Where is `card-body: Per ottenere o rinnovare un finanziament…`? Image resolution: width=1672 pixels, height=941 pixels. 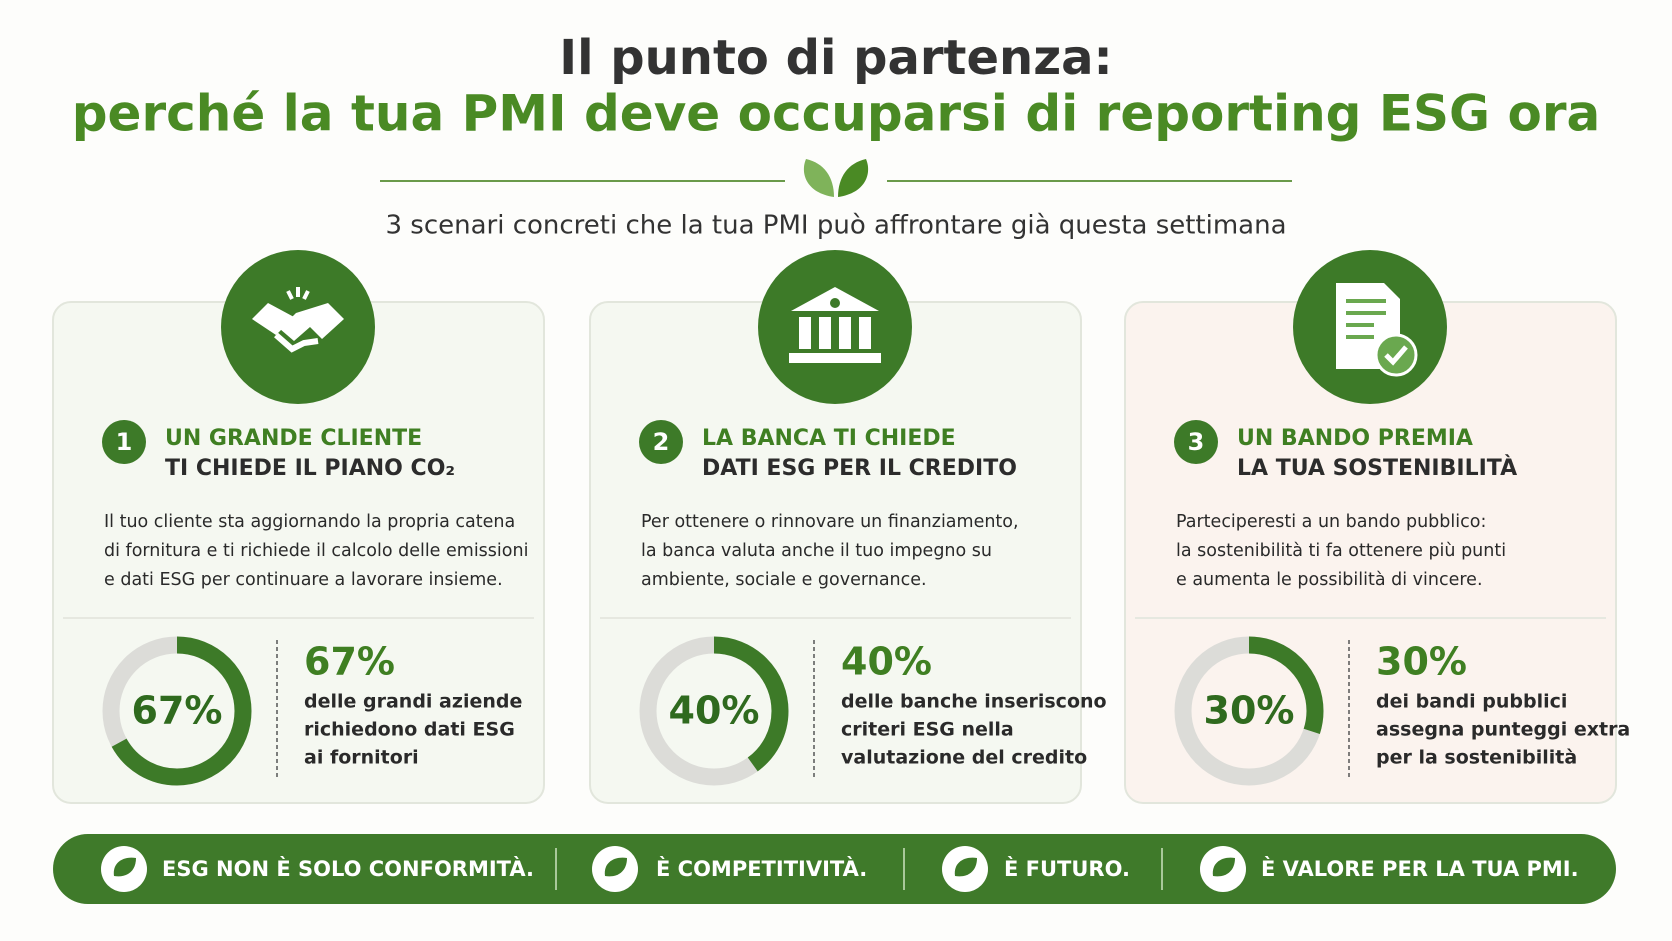 card-body: Per ottenere o rinnovare un finanziament… is located at coordinates (830, 522).